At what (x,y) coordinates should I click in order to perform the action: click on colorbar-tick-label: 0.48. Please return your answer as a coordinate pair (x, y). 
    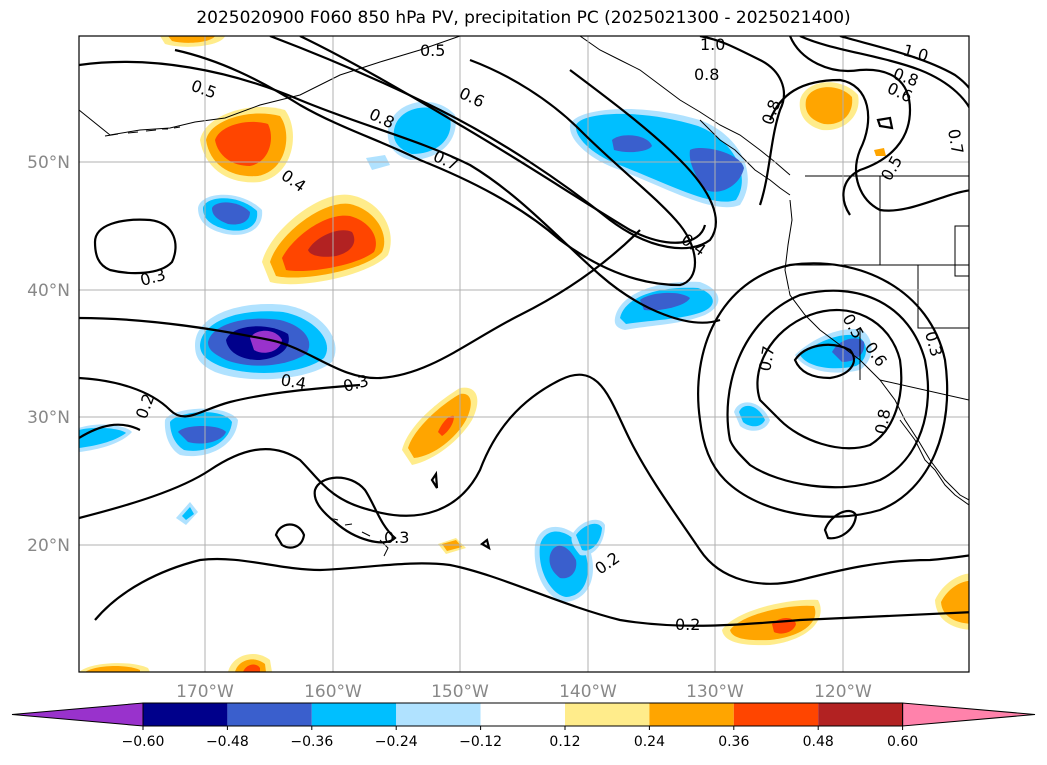
    Looking at the image, I should click on (818, 742).